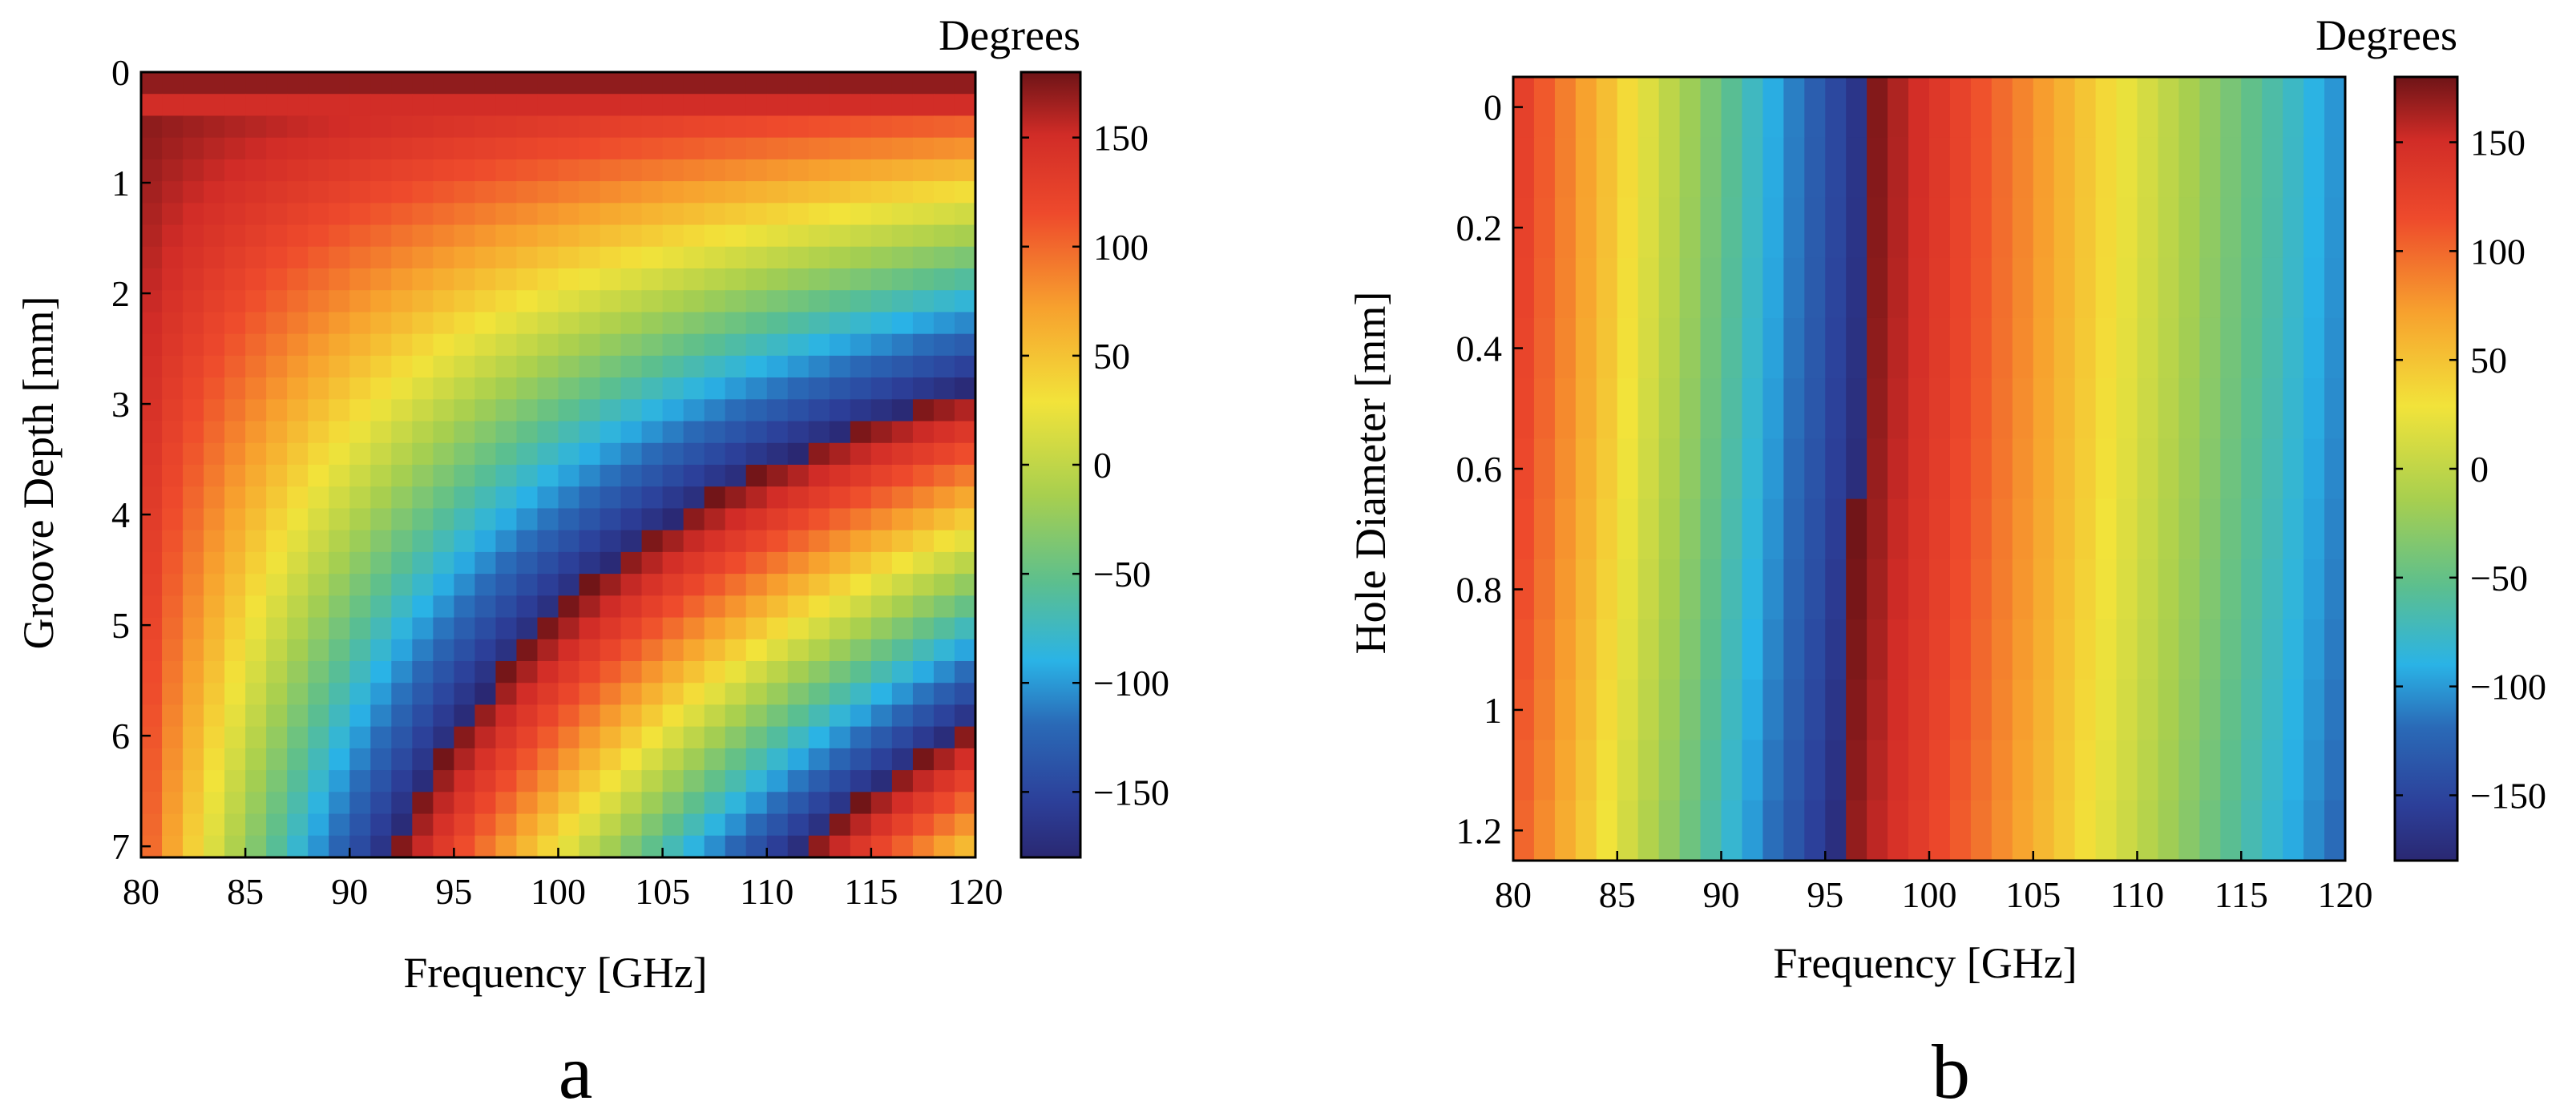 The height and width of the screenshot is (1117, 2576). What do you see at coordinates (350, 891) in the screenshot?
I see `x-tick-label: 90` at bounding box center [350, 891].